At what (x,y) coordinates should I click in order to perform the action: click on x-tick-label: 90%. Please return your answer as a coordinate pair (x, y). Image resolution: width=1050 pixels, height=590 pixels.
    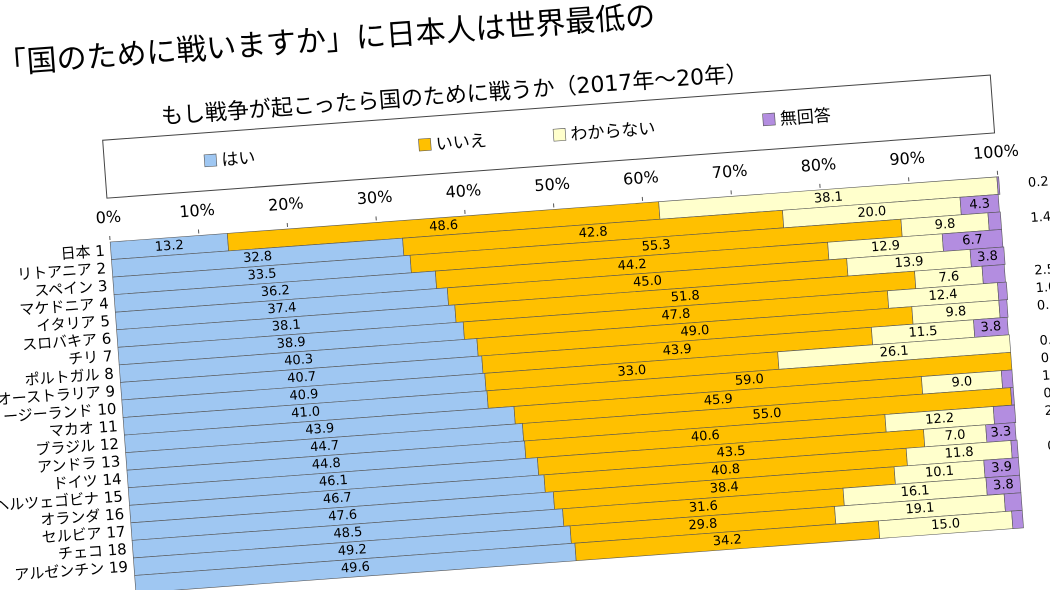
    Looking at the image, I should click on (907, 159).